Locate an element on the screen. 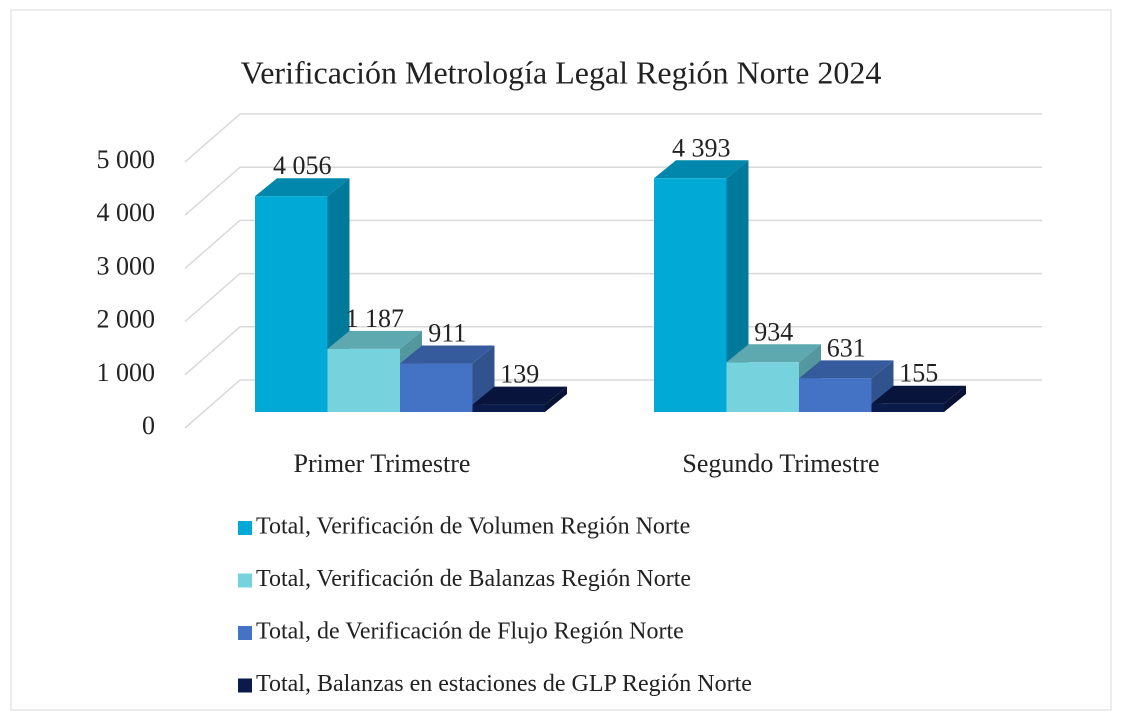 This screenshot has height=711, width=1122. y-tick-label: 2 000 is located at coordinates (126, 319).